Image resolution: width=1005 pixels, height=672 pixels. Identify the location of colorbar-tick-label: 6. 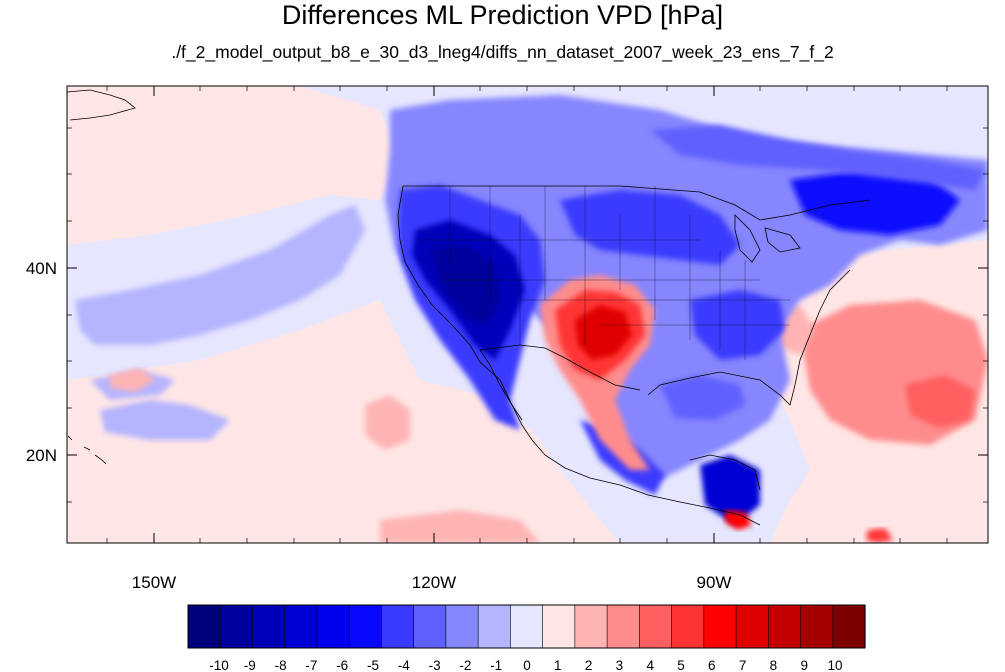
(712, 665).